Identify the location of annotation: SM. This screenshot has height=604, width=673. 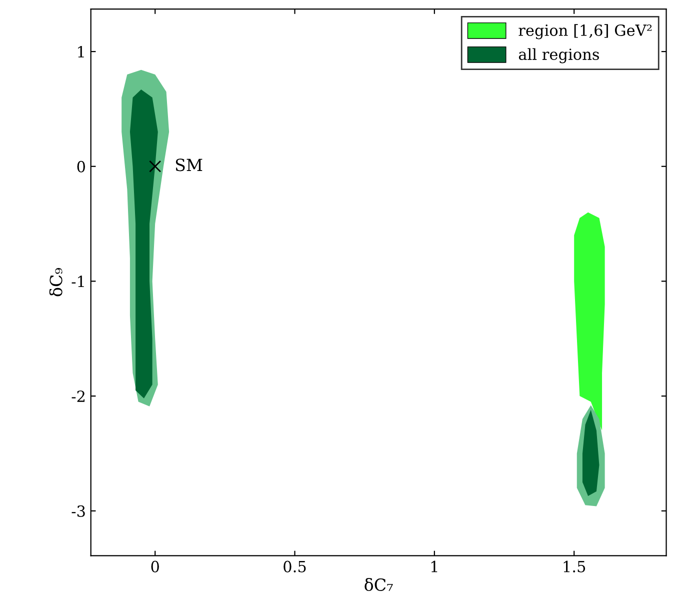
(189, 165).